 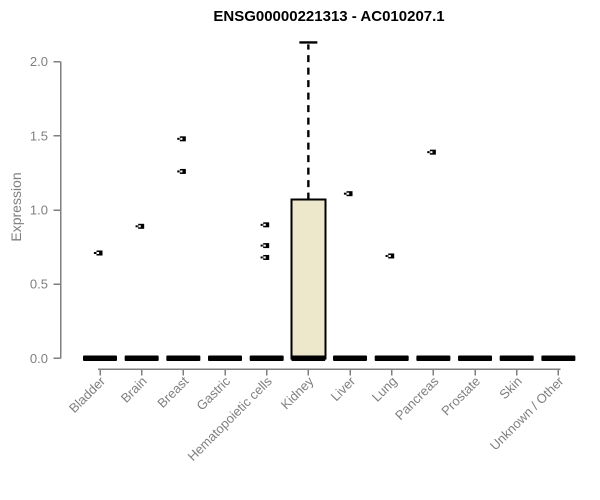 What do you see at coordinates (39, 135) in the screenshot?
I see `y-tick-label: 1.5` at bounding box center [39, 135].